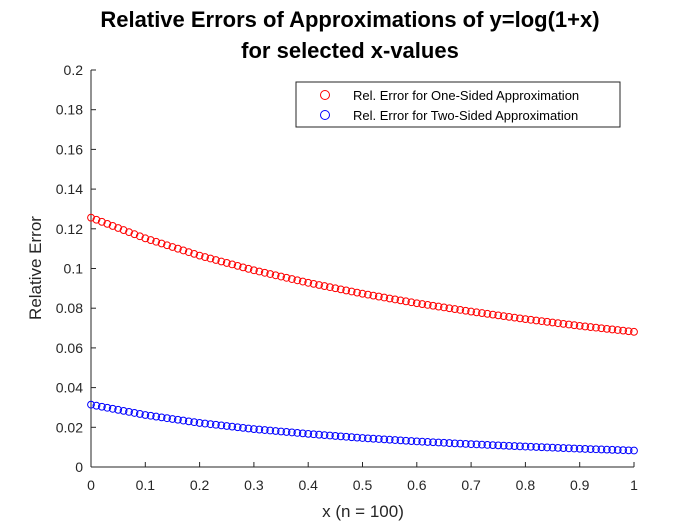 The height and width of the screenshot is (525, 700). What do you see at coordinates (35, 268) in the screenshot?
I see `y-axis-label: Relative Error` at bounding box center [35, 268].